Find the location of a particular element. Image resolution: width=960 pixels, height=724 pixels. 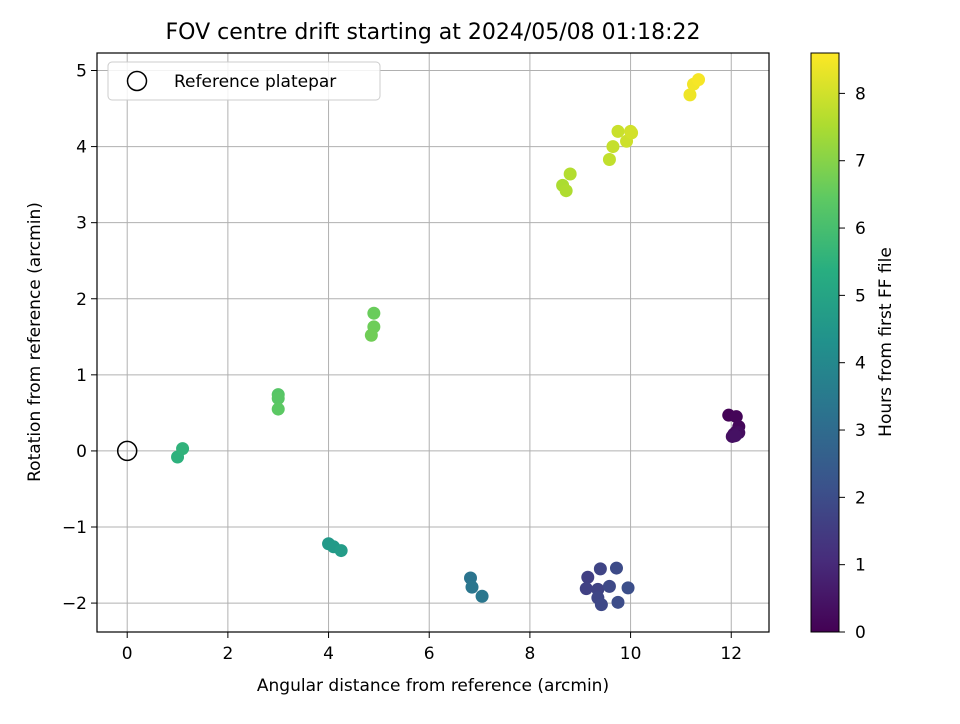

y-tick-label: −2 is located at coordinates (74, 604).